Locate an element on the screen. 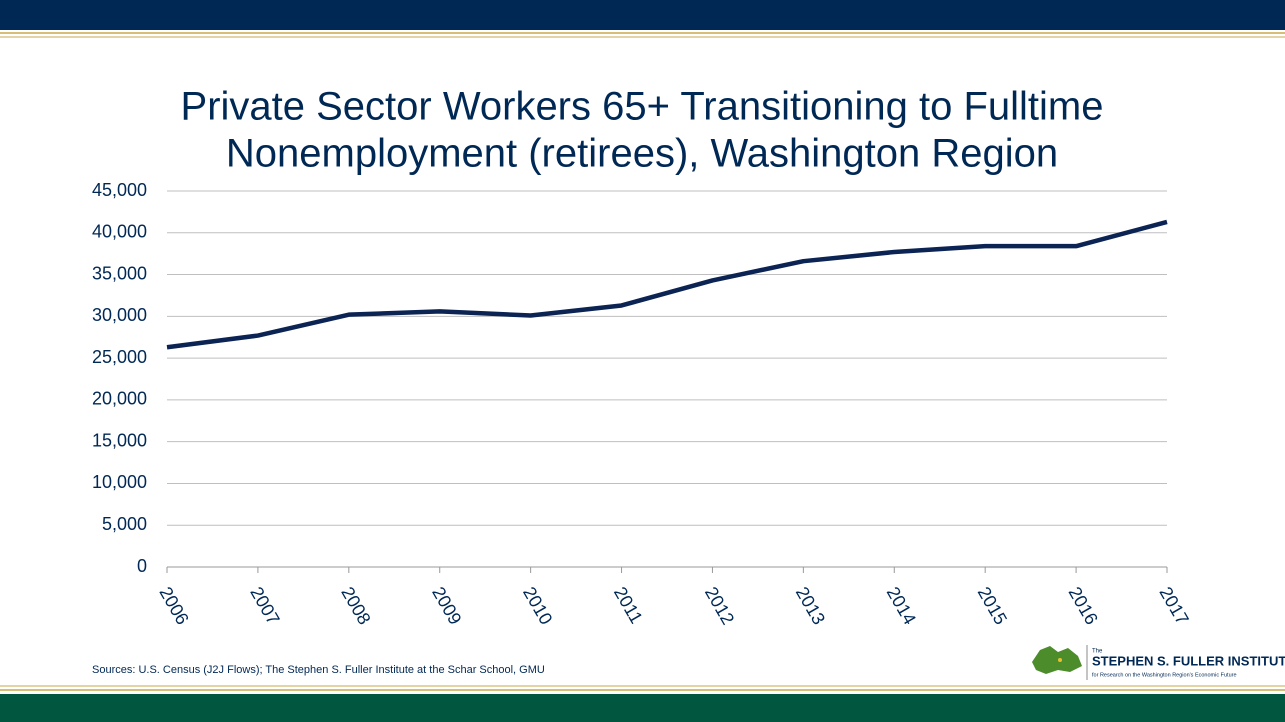 This screenshot has height=722, width=1285. y-tick-label: 0 is located at coordinates (142, 566).